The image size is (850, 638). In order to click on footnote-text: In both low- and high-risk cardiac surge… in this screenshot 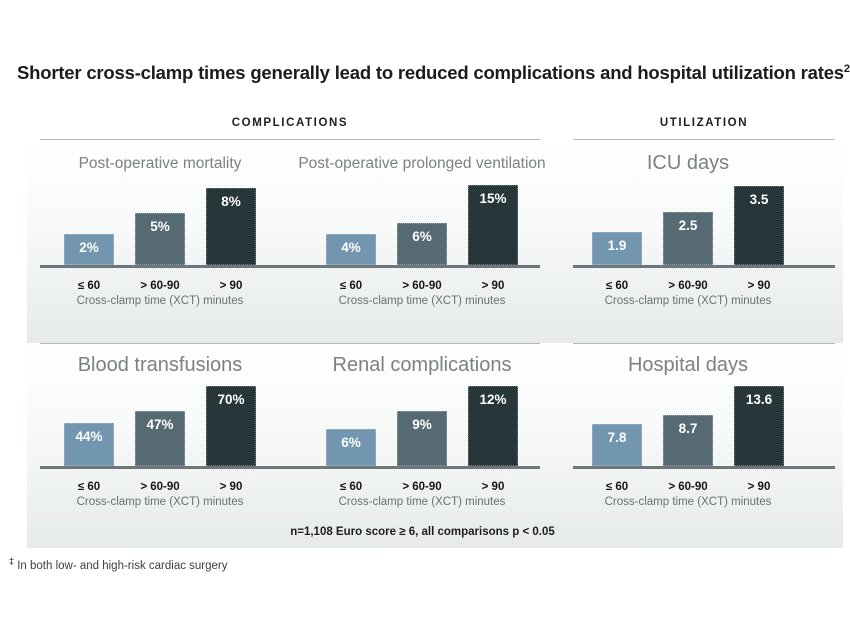, I will do `click(121, 565)`.